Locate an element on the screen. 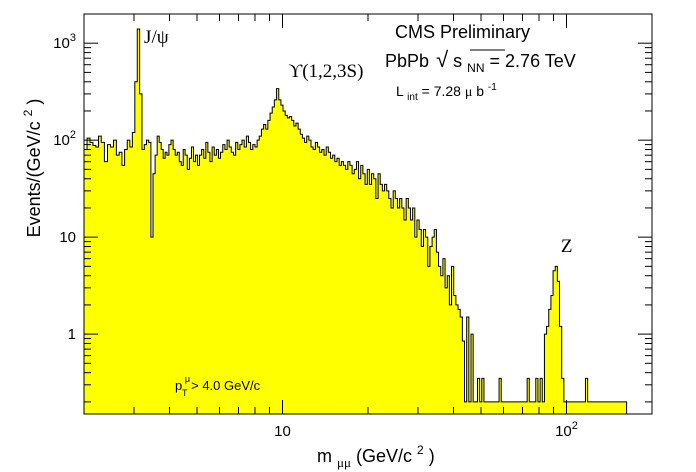 This screenshot has height=472, width=696. y-tick-label: 10² is located at coordinates (64, 139).